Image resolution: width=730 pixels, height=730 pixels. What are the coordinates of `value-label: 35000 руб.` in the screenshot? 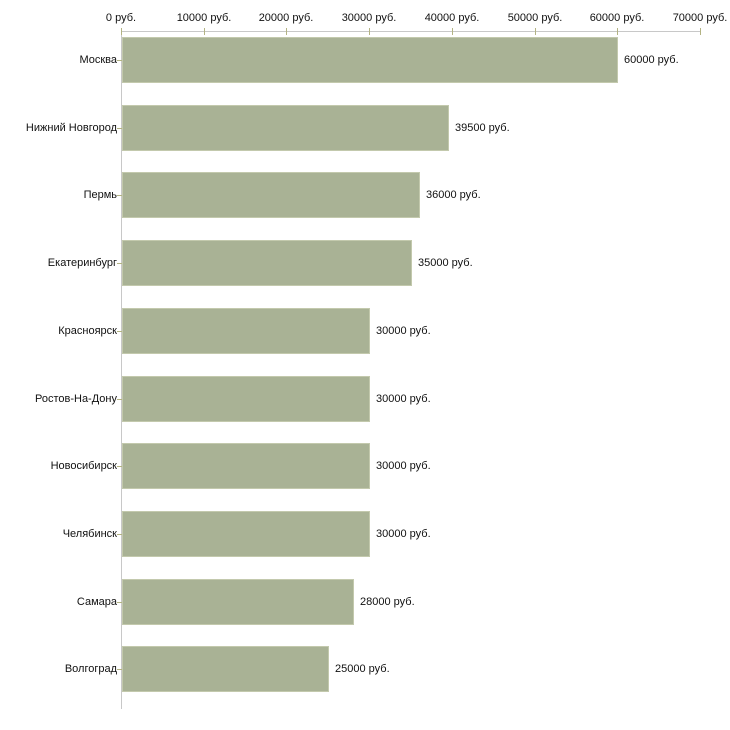 It's located at (445, 263).